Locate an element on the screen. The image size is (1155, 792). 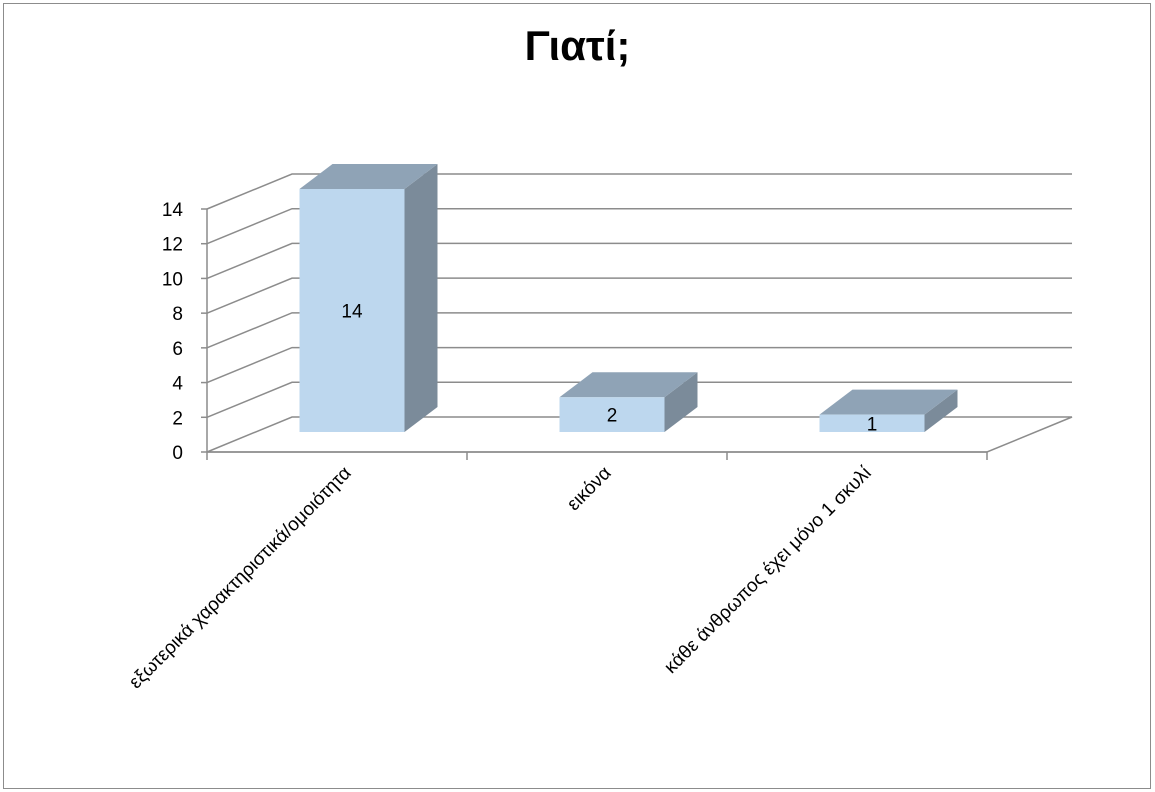
y-tick-label: 2 is located at coordinates (177, 418).